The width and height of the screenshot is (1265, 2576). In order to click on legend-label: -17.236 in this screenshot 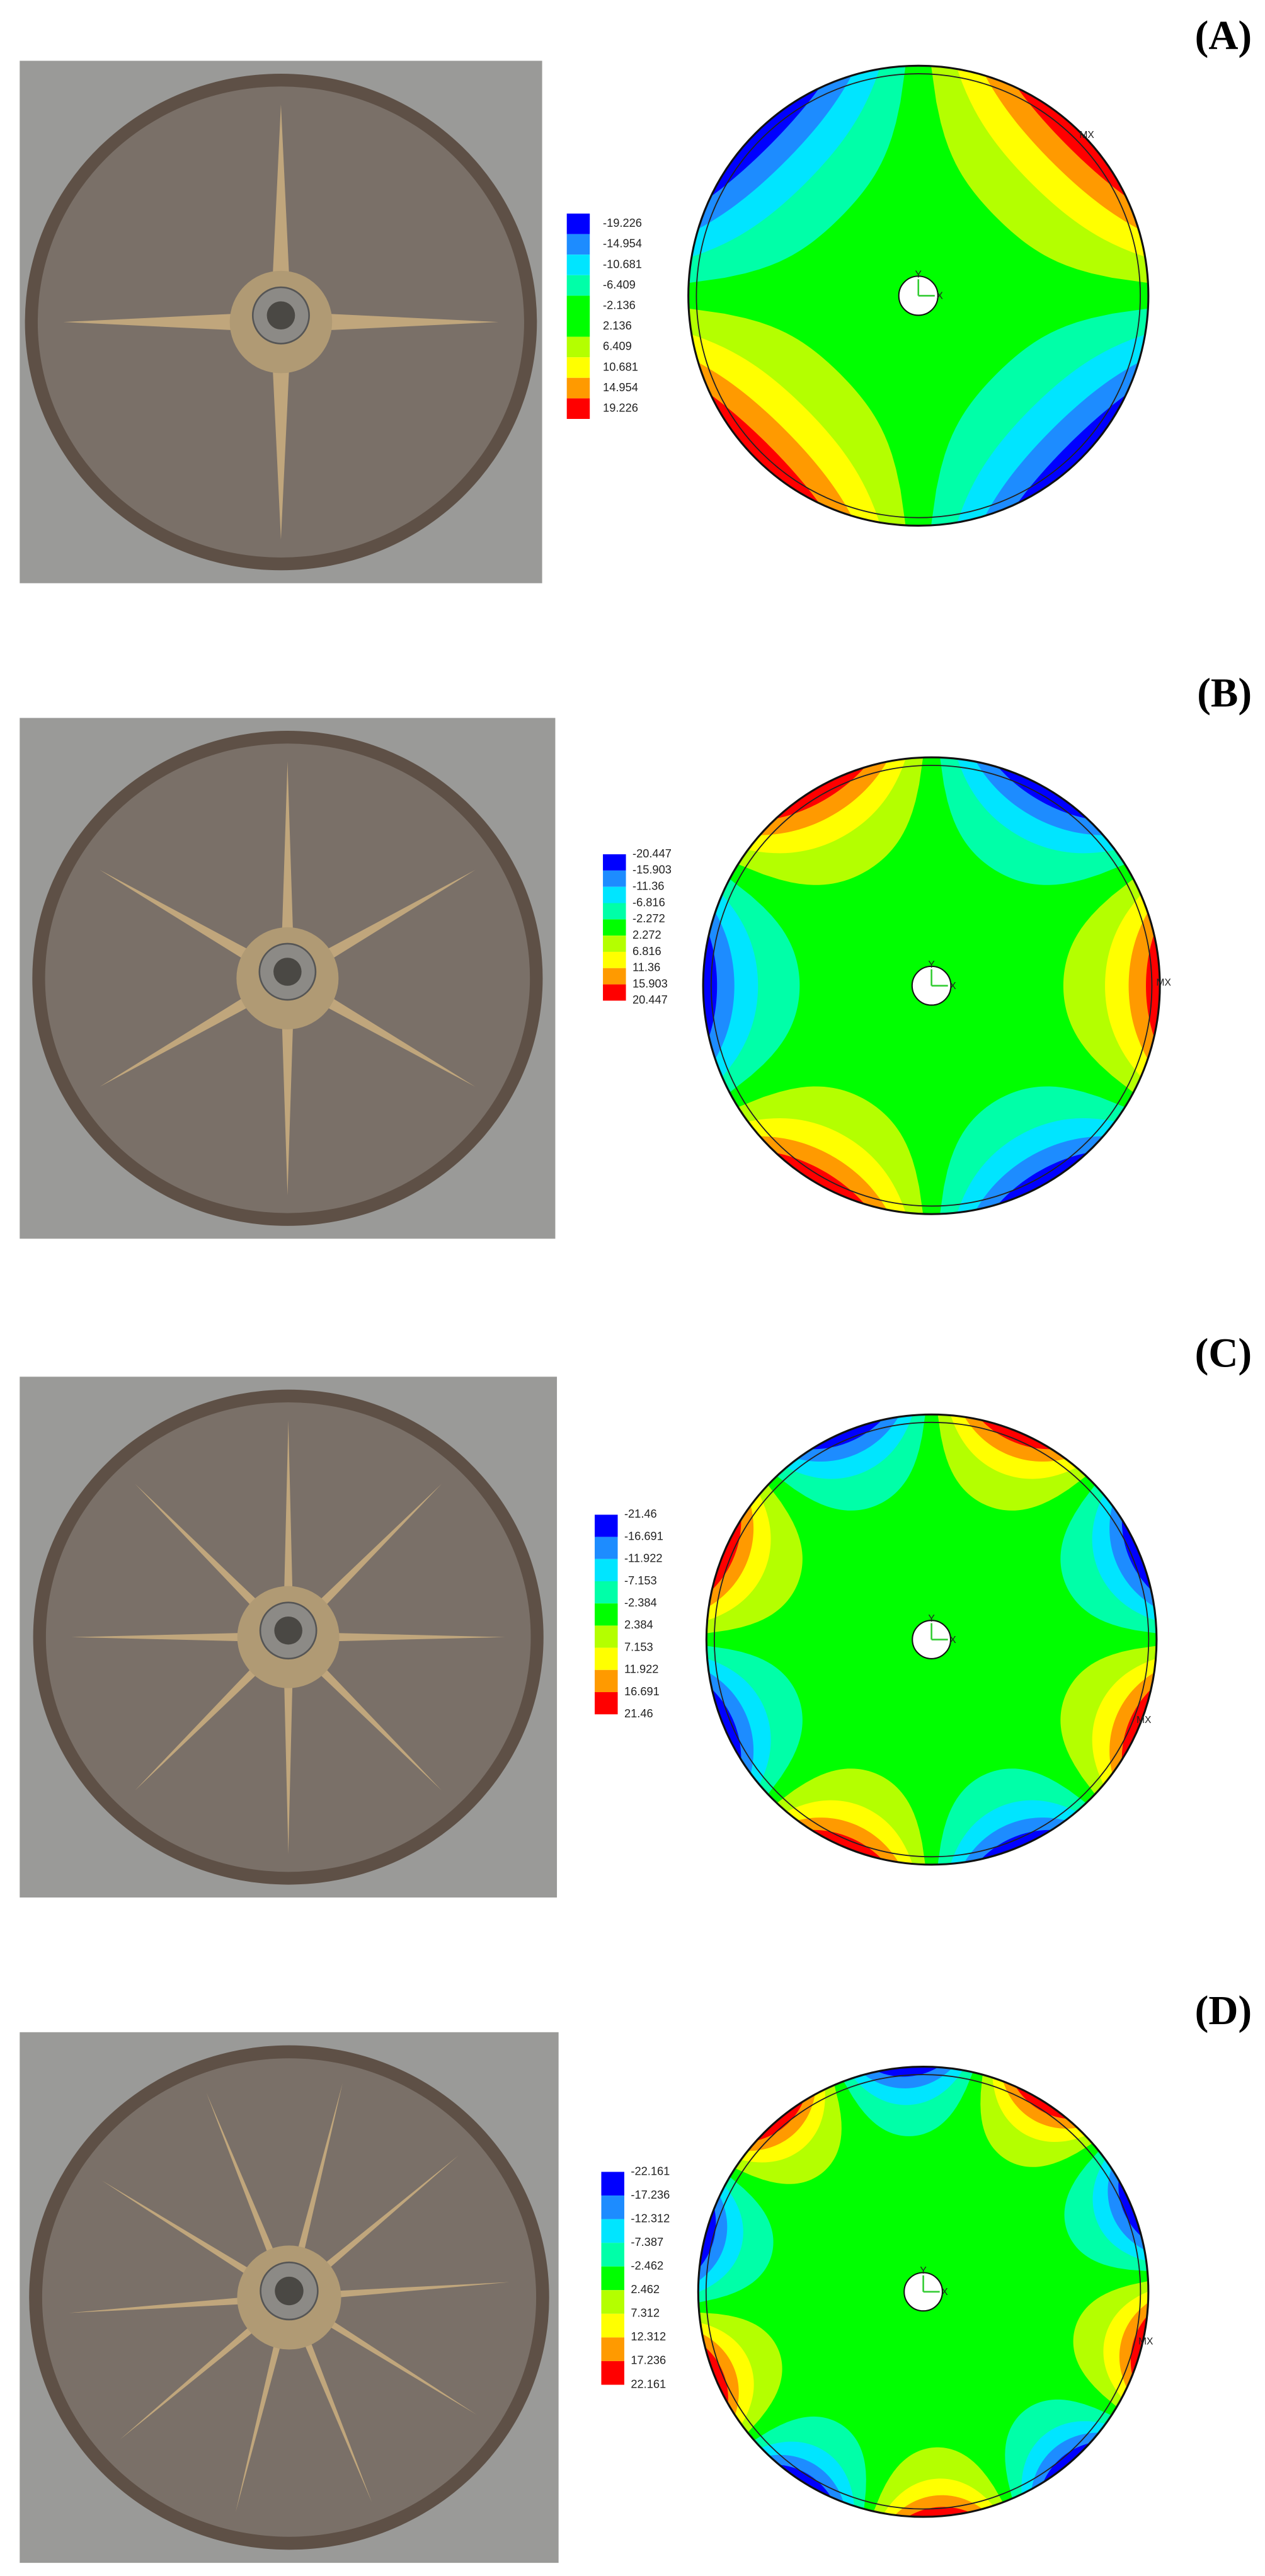, I will do `click(650, 2194)`.